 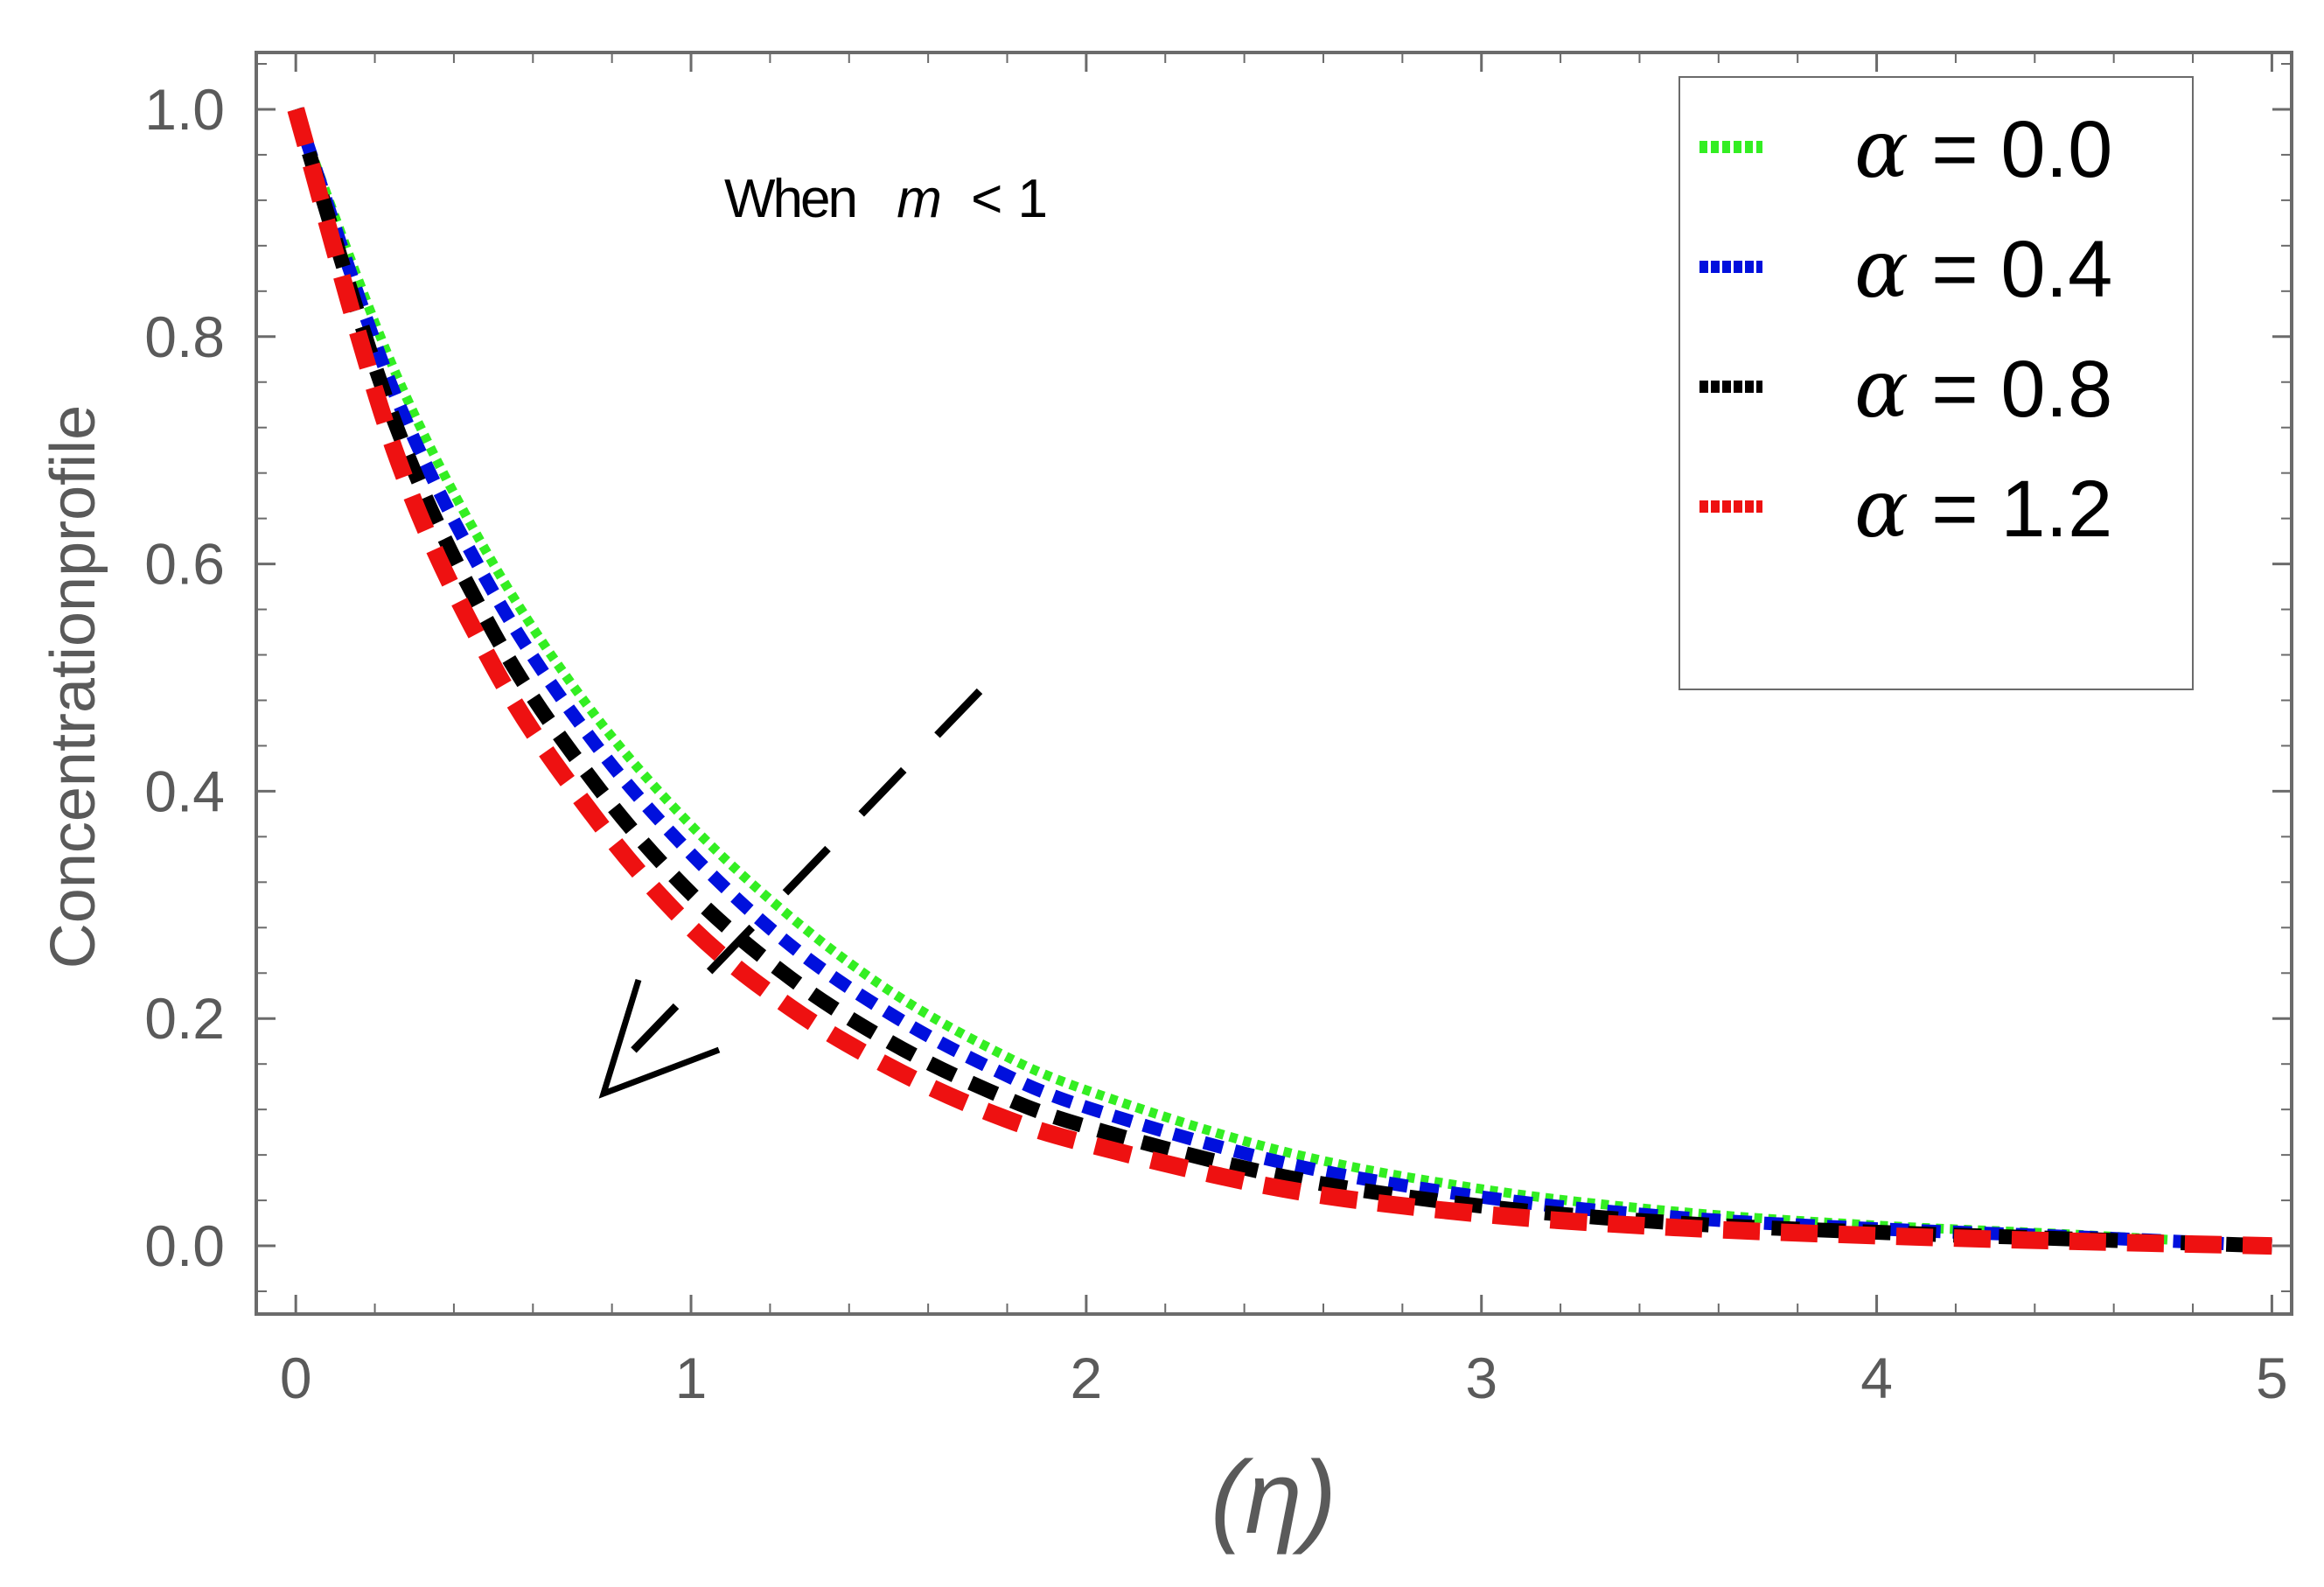 What do you see at coordinates (1010, 199) in the screenshot?
I see `annotation-relation: < 1` at bounding box center [1010, 199].